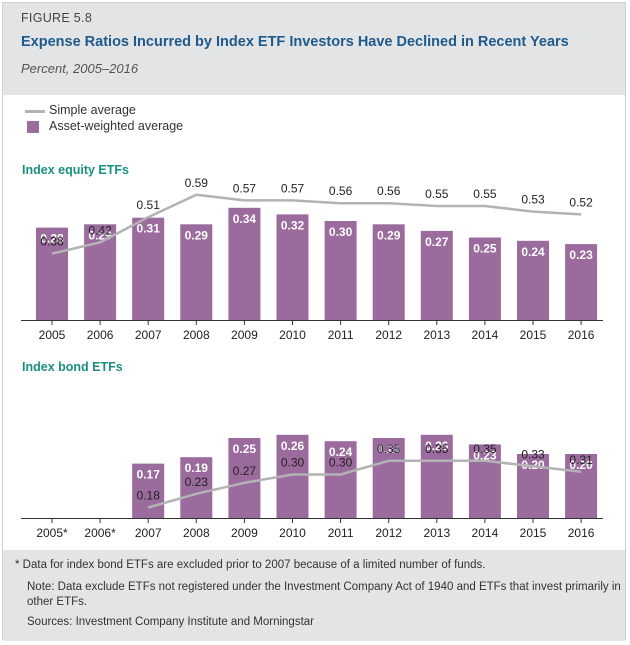 The height and width of the screenshot is (645, 630). What do you see at coordinates (292, 533) in the screenshot?
I see `bond-x-tick-label: 2010` at bounding box center [292, 533].